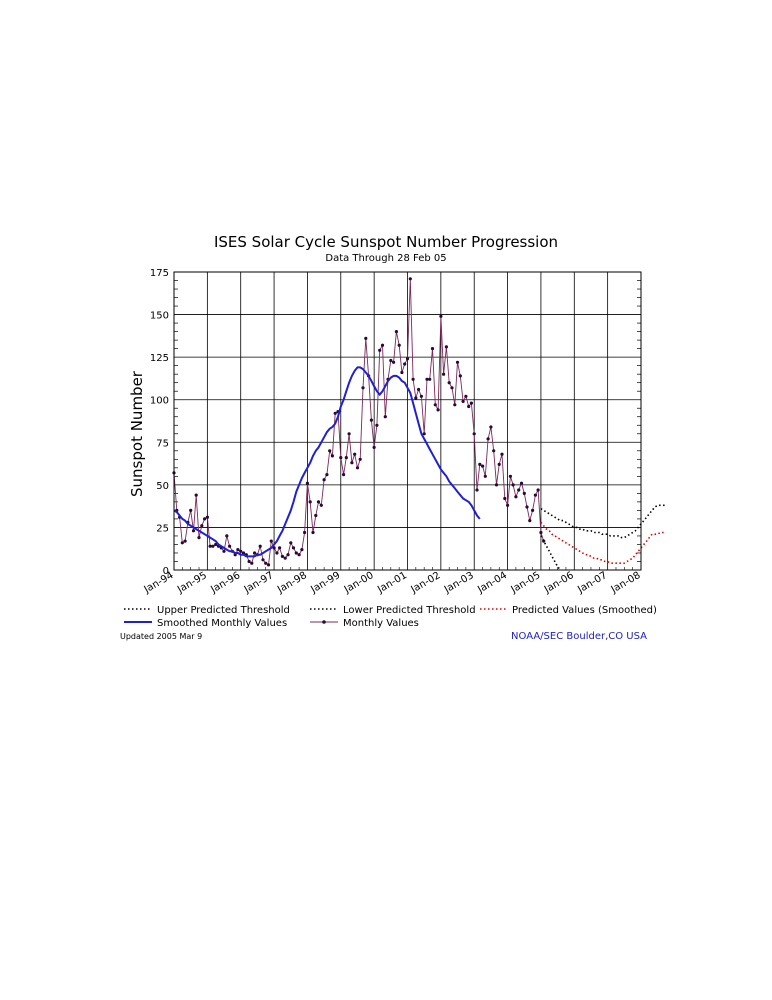  What do you see at coordinates (559, 583) in the screenshot?
I see `x-tick-label: Jan-06` at bounding box center [559, 583].